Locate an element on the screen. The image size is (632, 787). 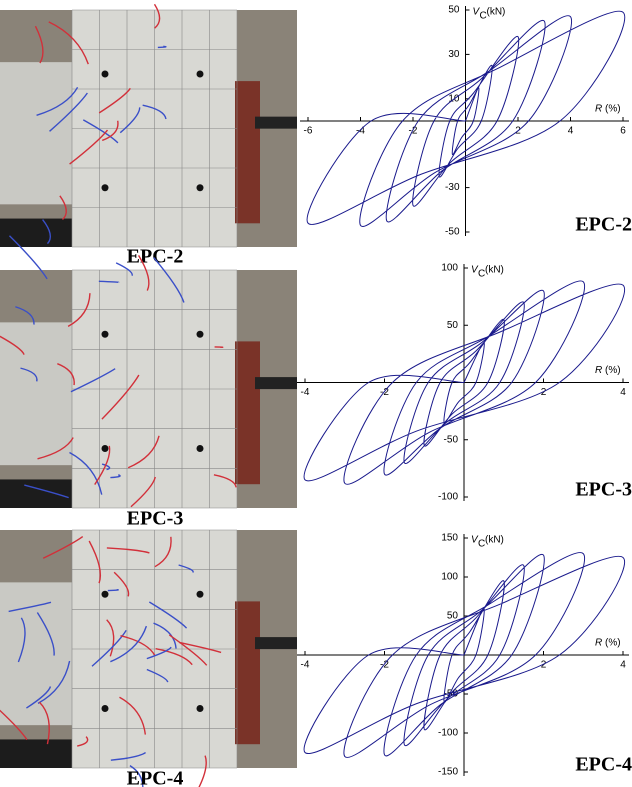
x-tick-label: -4 is located at coordinates (360, 131).